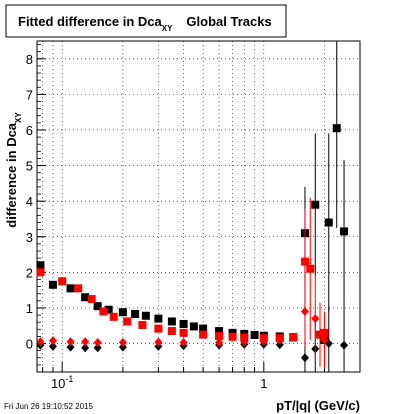  What do you see at coordinates (29, 130) in the screenshot?
I see `y-tick-label: 6` at bounding box center [29, 130].